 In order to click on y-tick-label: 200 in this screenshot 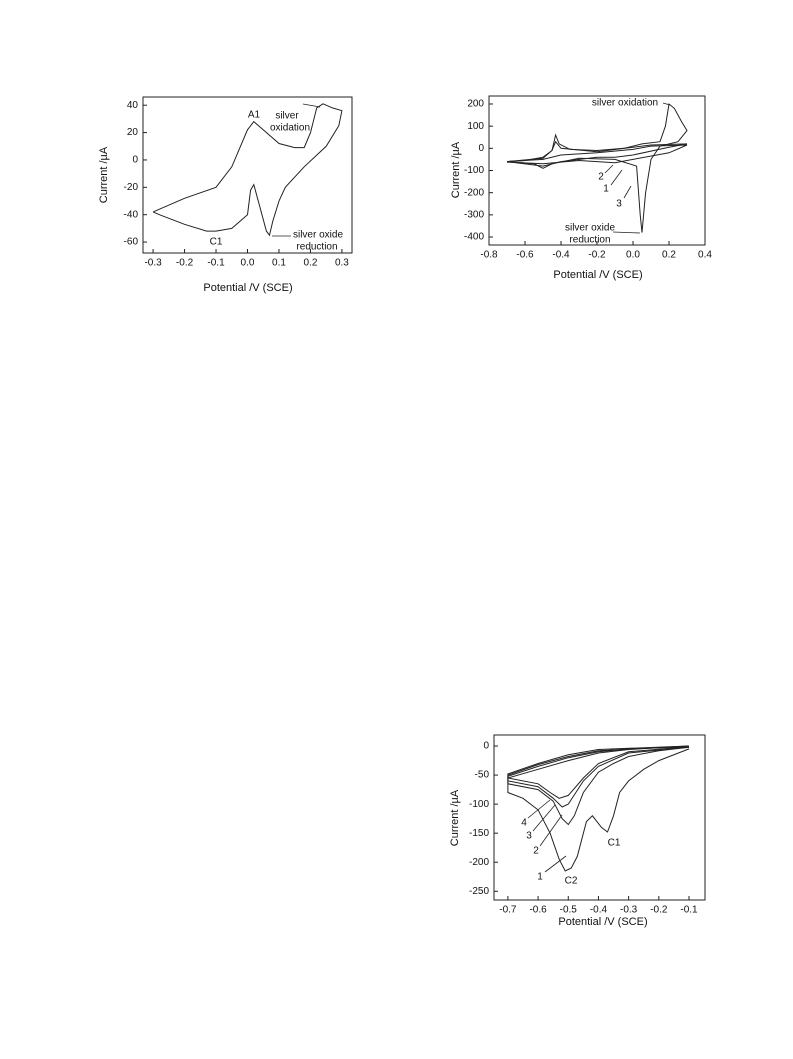, I will do `click(475, 104)`.